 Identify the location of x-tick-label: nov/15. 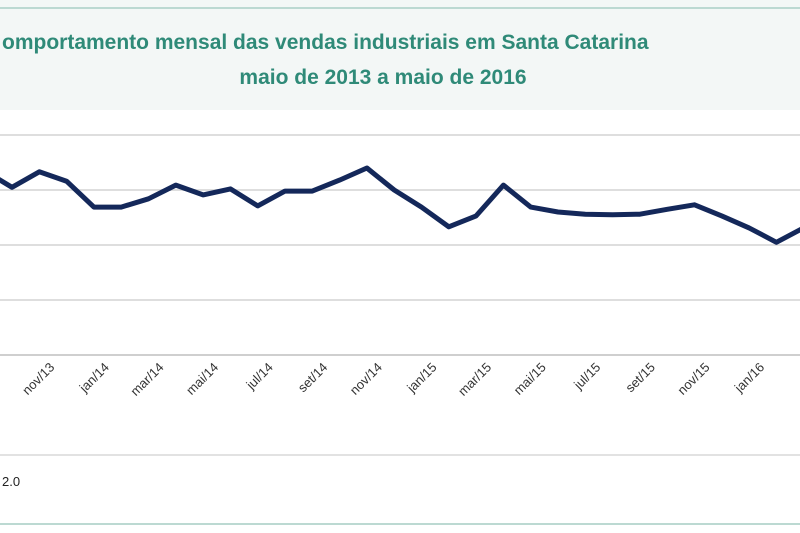
(693, 379).